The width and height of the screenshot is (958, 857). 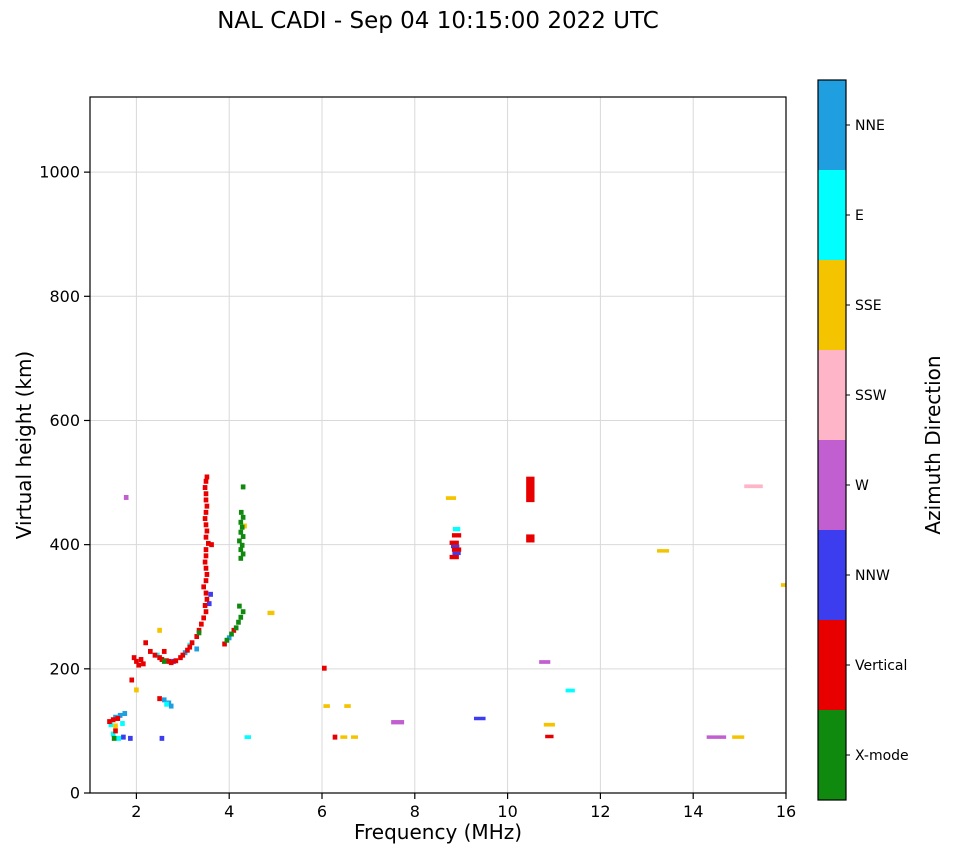 I want to click on y-tick-label: 1000, so click(x=59, y=172).